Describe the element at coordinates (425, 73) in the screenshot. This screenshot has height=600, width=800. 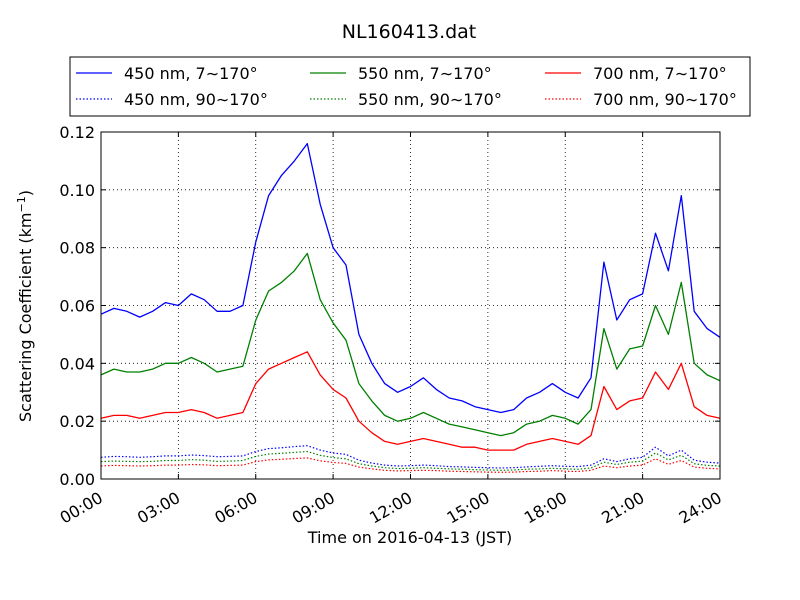
I see `legend-label: 550 nm, 7∼170°` at that location.